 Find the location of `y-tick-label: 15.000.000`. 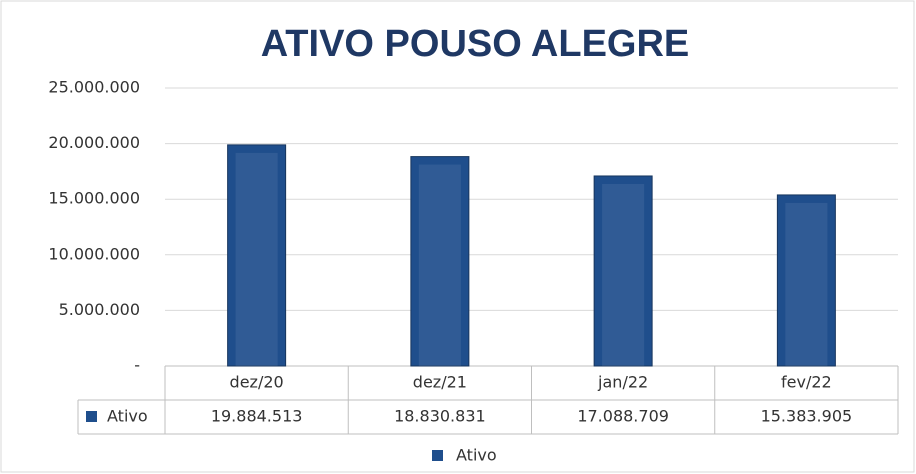

y-tick-label: 15.000.000 is located at coordinates (94, 198).